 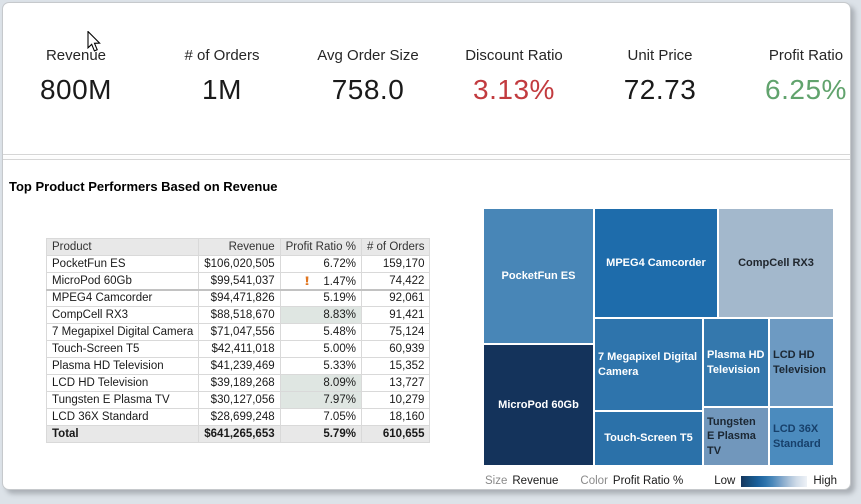 I want to click on treemap-tile-pocketfun-es: PocketFun ES, so click(x=538, y=276).